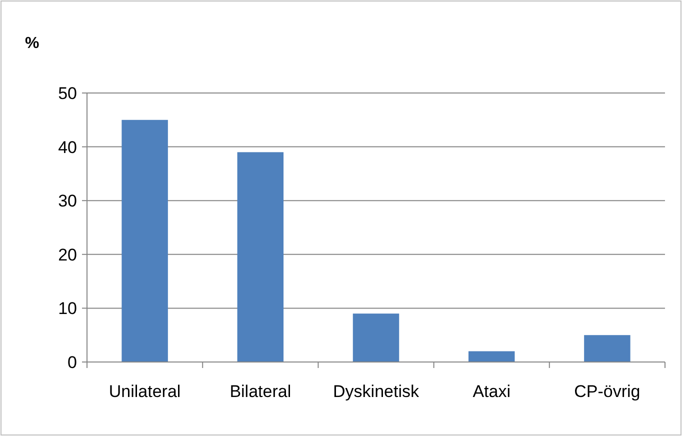 The image size is (683, 437). I want to click on y-tick-label: 10, so click(67, 308).